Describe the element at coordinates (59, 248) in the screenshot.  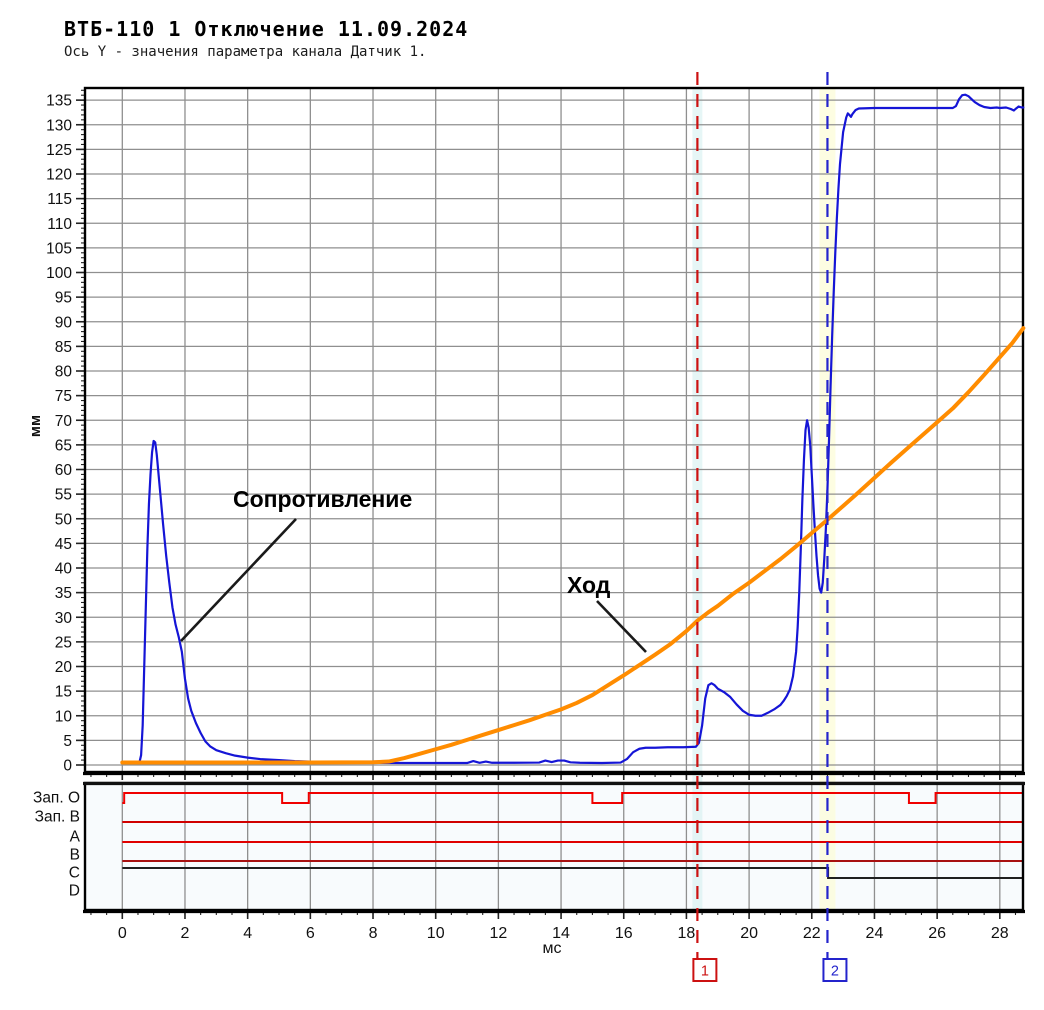
I see `y-tick-label: 105` at that location.